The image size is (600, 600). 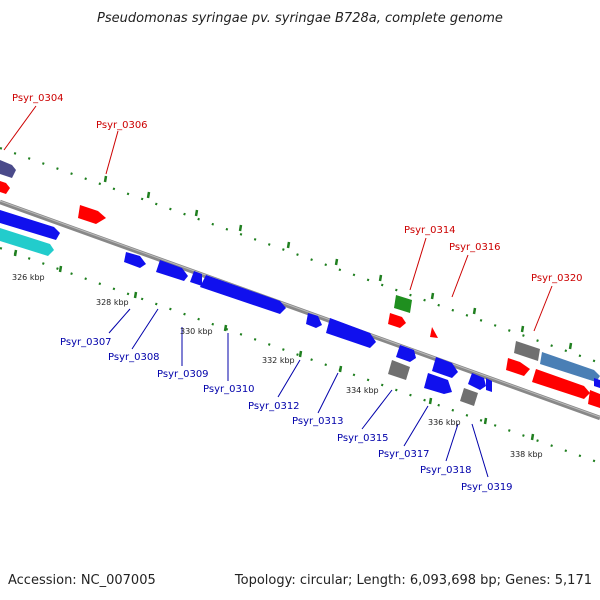 I want to click on gene-psyr-0318-top, so click(x=477, y=381).